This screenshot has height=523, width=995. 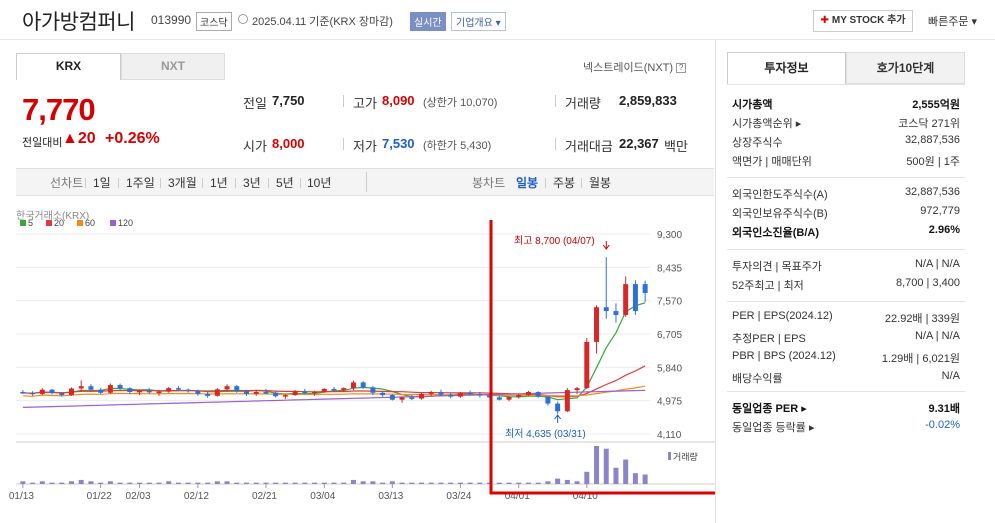 What do you see at coordinates (138, 496) in the screenshot?
I see `x-tick-label: 02/03` at bounding box center [138, 496].